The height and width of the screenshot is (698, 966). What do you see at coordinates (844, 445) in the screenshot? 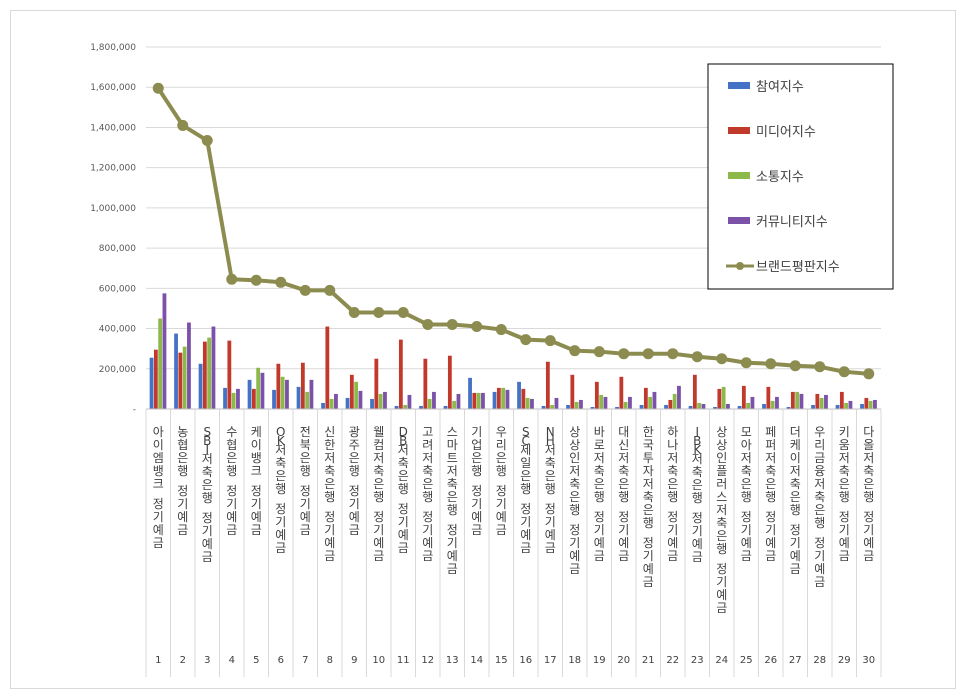
I see `category-char: 움` at bounding box center [844, 445].